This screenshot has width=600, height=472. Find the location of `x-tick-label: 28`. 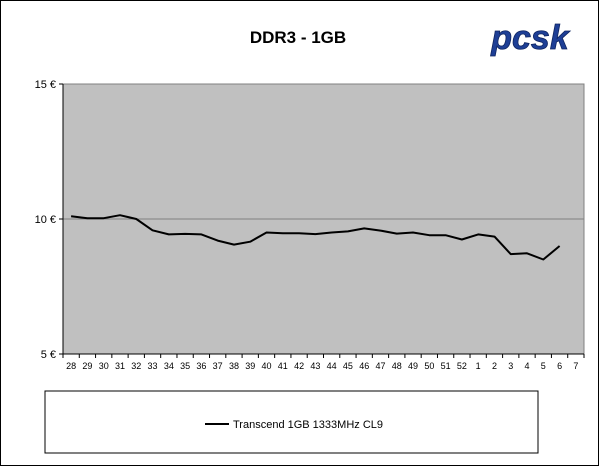

x-tick-label: 28 is located at coordinates (71, 366).